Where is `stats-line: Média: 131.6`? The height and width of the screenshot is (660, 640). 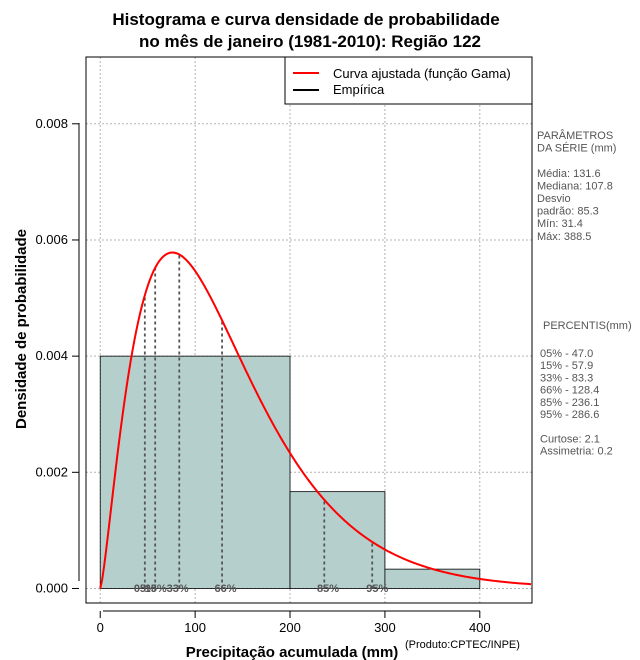 stats-line: Média: 131.6 is located at coordinates (569, 174).